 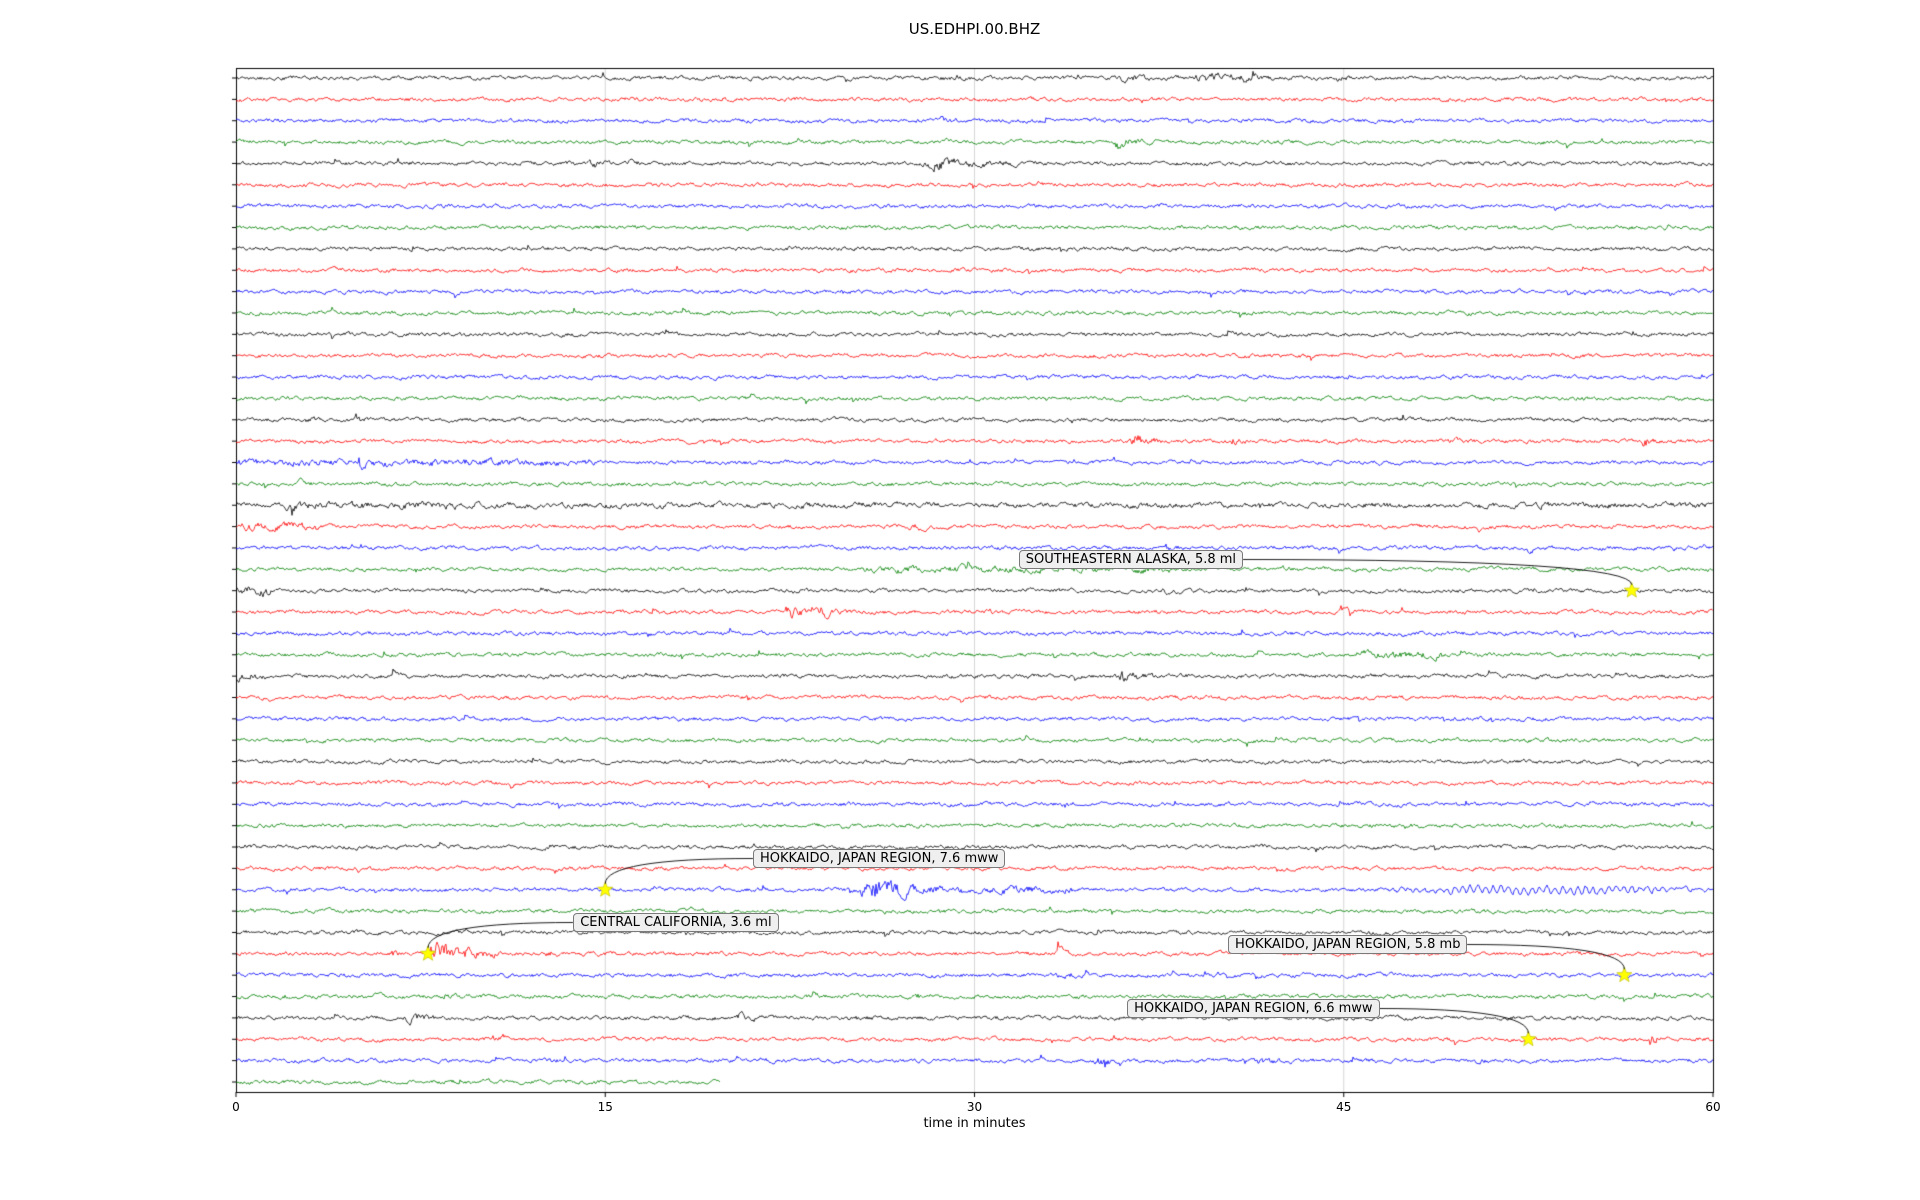 I want to click on event-annotation: HOKKAIDO, JAPAN REGION, 6.6 mww, so click(x=1253, y=1008).